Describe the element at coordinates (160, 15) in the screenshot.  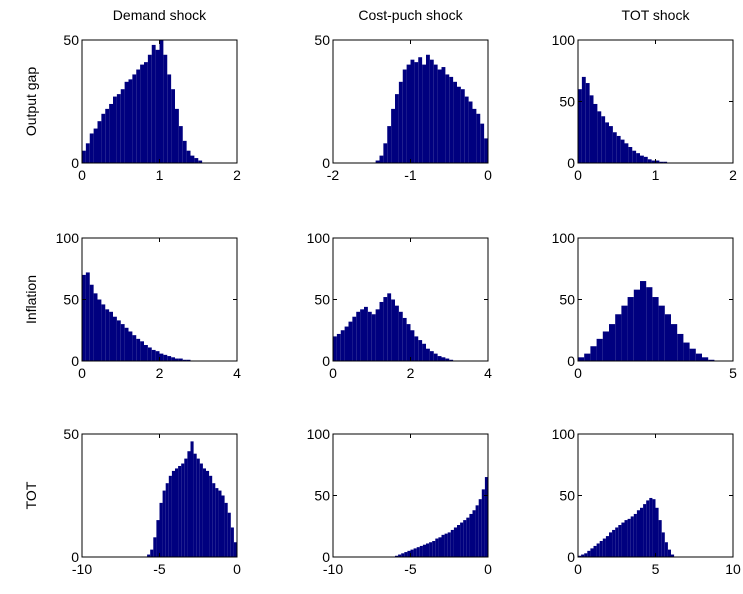
I see `chart-title: Demand shock` at that location.